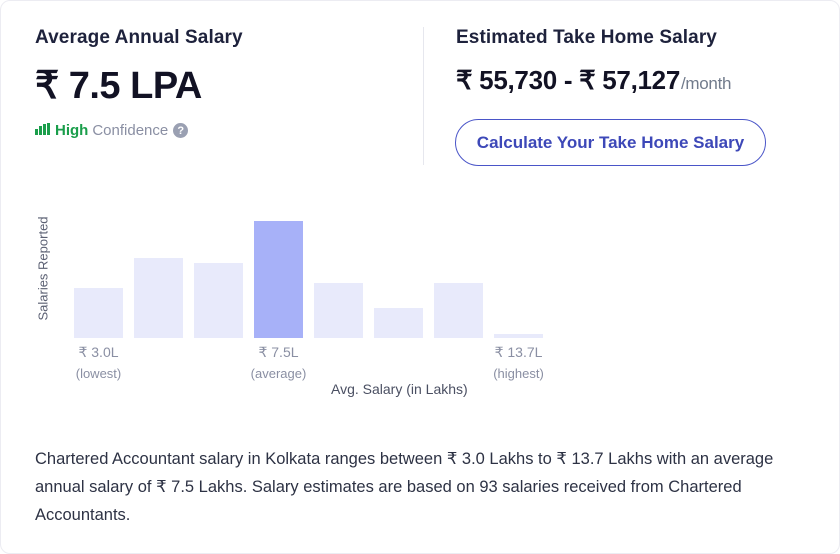  I want to click on take-home-range: ₹ 55,730 - ₹ 57,127/month, so click(593, 80).